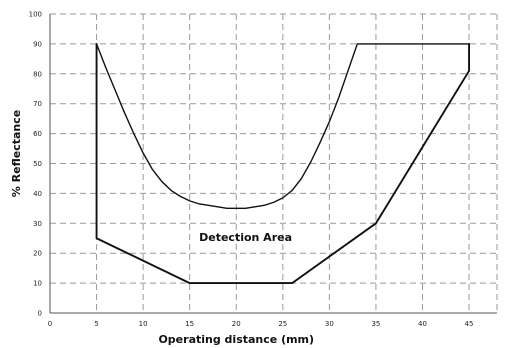 This screenshot has width=525, height=348. I want to click on y-tick-label: 40, so click(37, 194).